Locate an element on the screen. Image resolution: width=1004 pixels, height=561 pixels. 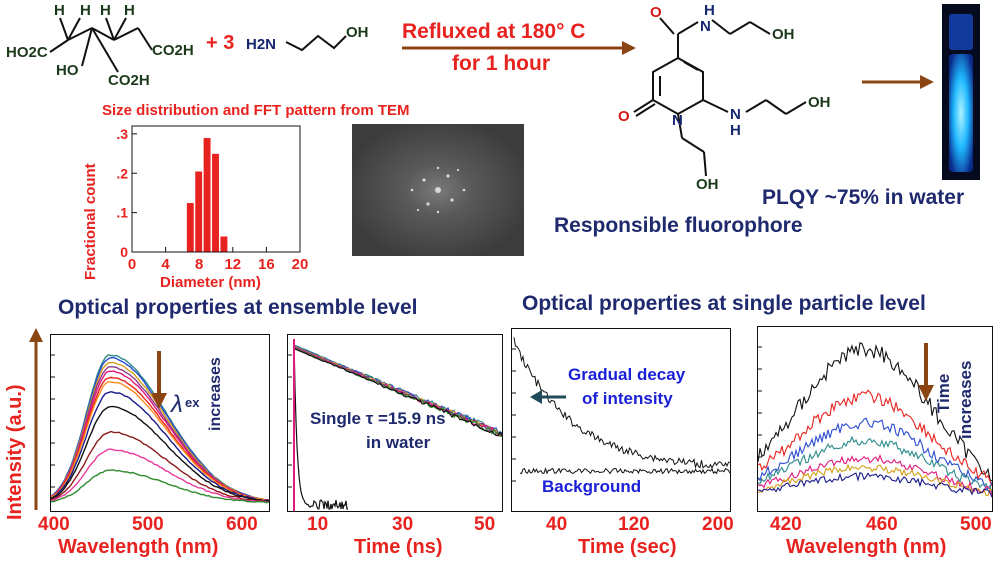
p2-xtick-1: 30 is located at coordinates (403, 524).